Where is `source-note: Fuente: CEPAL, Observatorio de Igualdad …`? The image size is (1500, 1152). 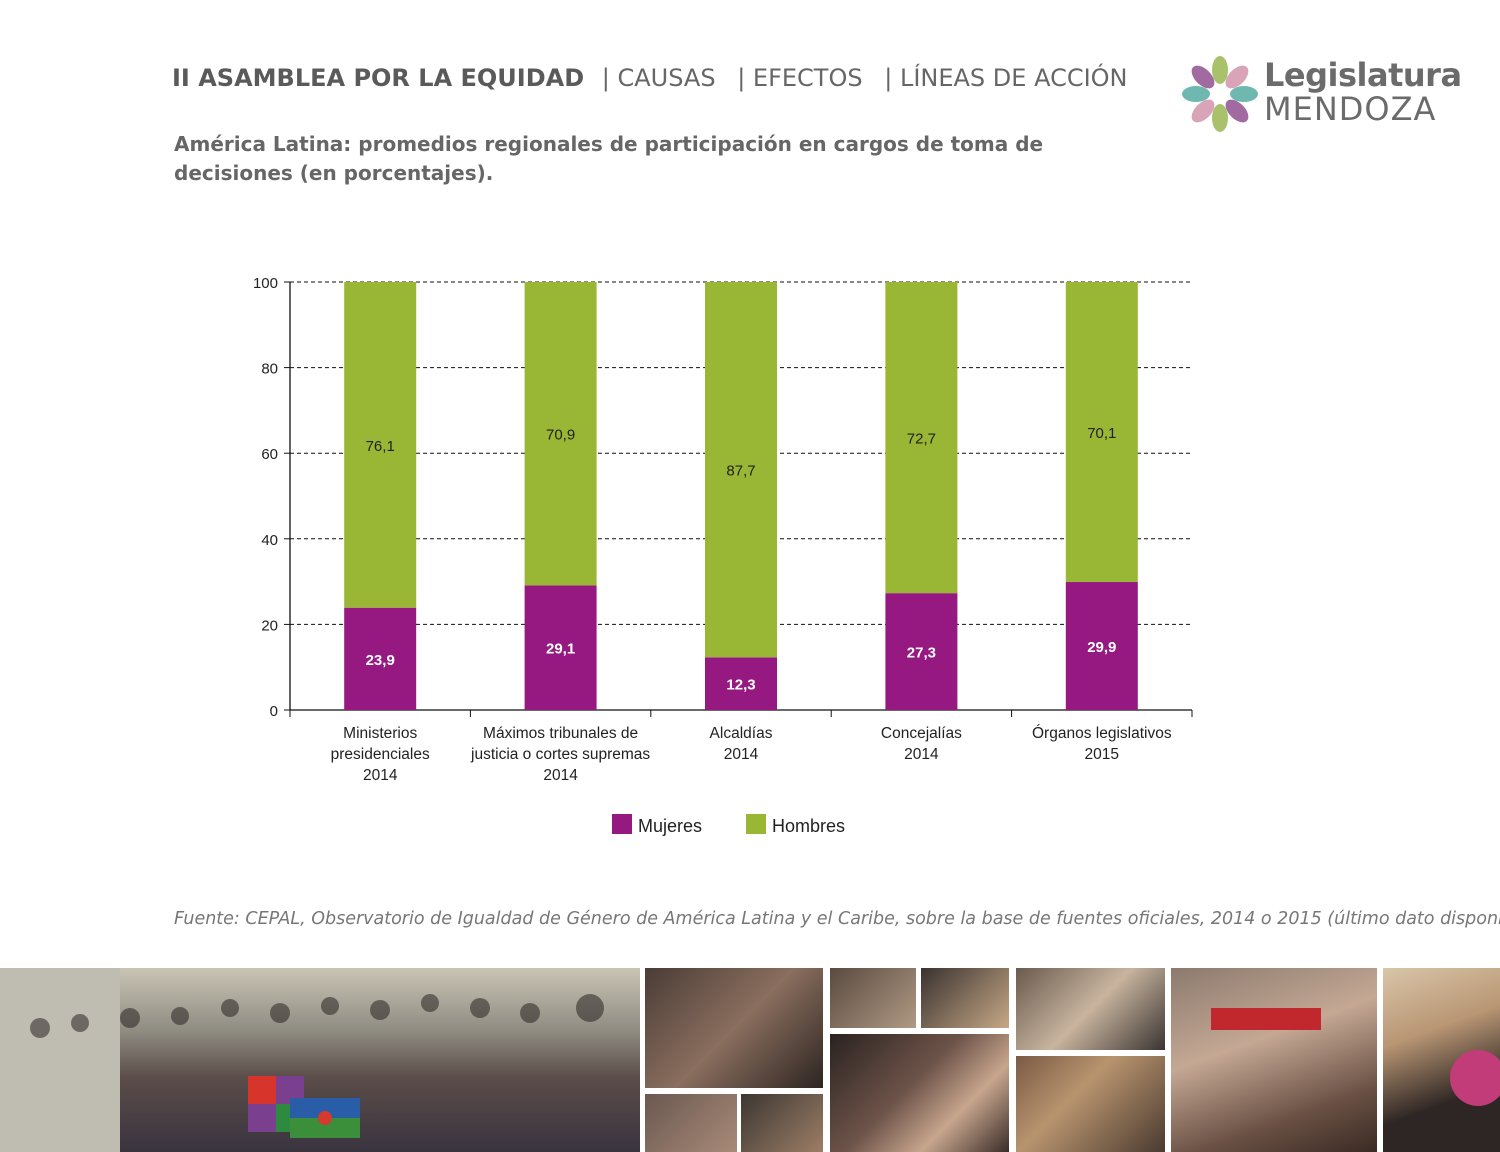 source-note: Fuente: CEPAL, Observatorio de Igualdad … is located at coordinates (837, 919).